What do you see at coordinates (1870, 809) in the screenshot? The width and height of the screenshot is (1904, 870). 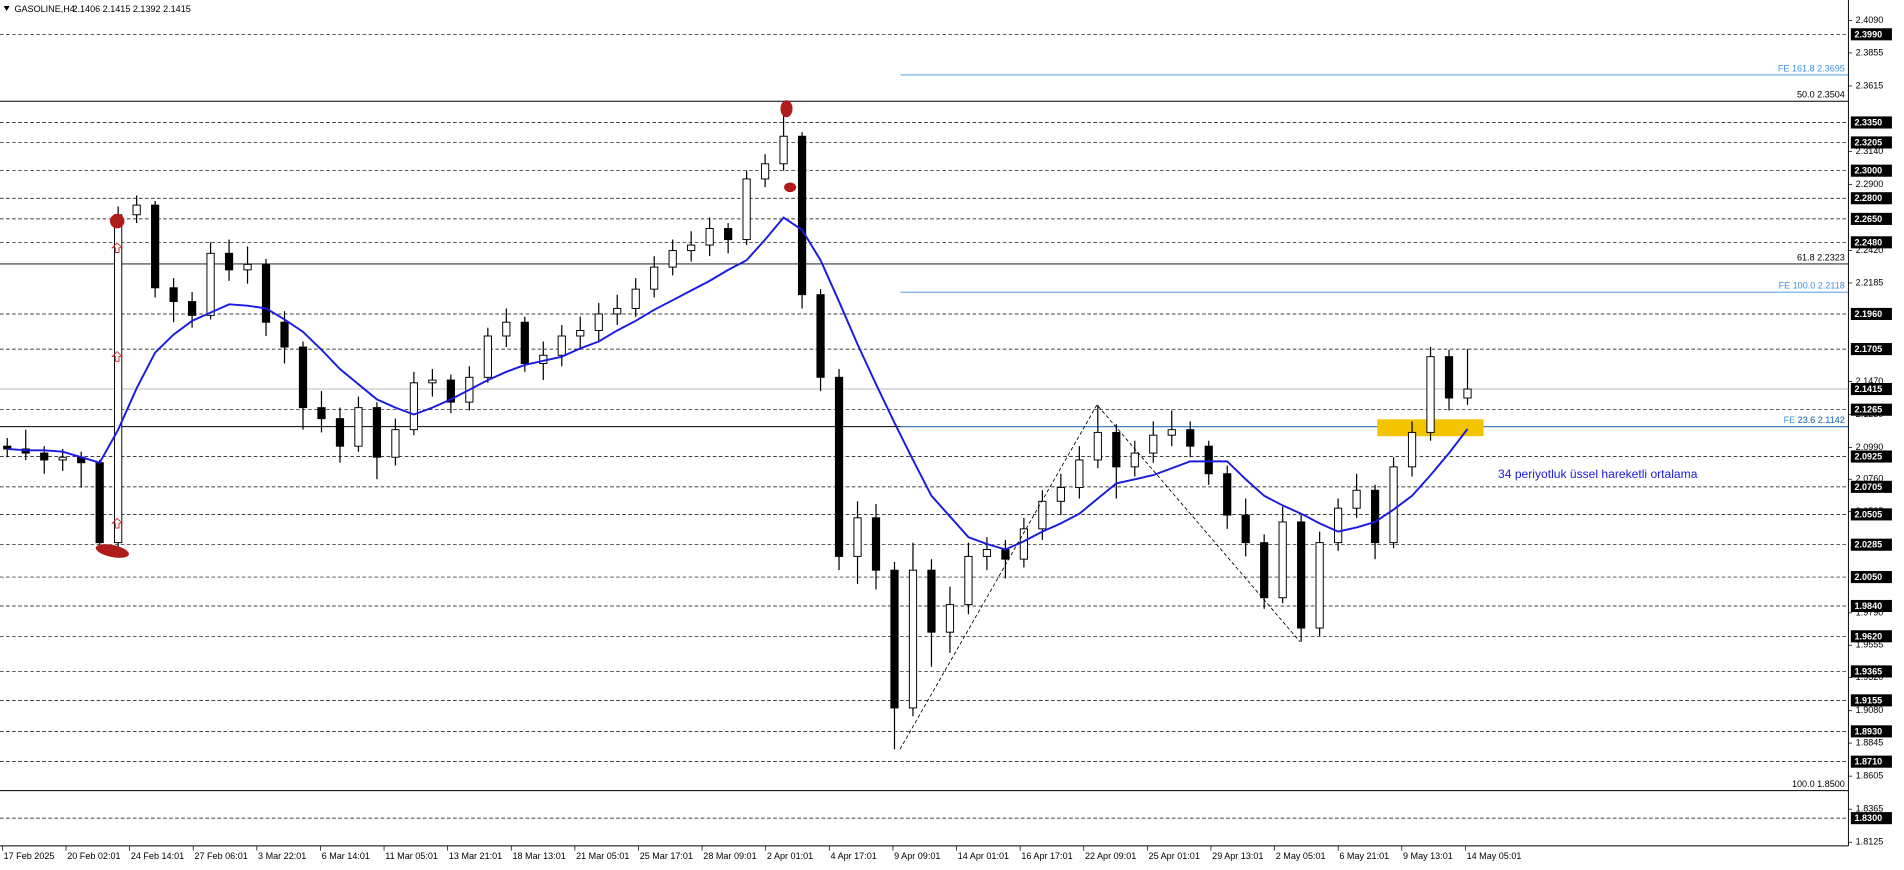 I see `y-tick-label: 1.8365` at bounding box center [1870, 809].